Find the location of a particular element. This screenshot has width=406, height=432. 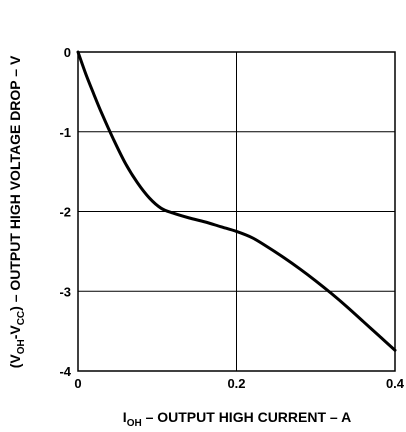

x-tick-label: 0 is located at coordinates (77, 383).